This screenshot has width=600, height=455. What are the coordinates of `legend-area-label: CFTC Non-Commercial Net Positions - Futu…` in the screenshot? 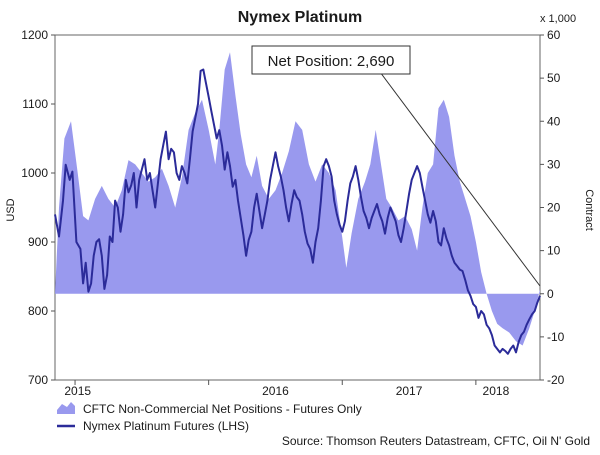 It's located at (222, 409).